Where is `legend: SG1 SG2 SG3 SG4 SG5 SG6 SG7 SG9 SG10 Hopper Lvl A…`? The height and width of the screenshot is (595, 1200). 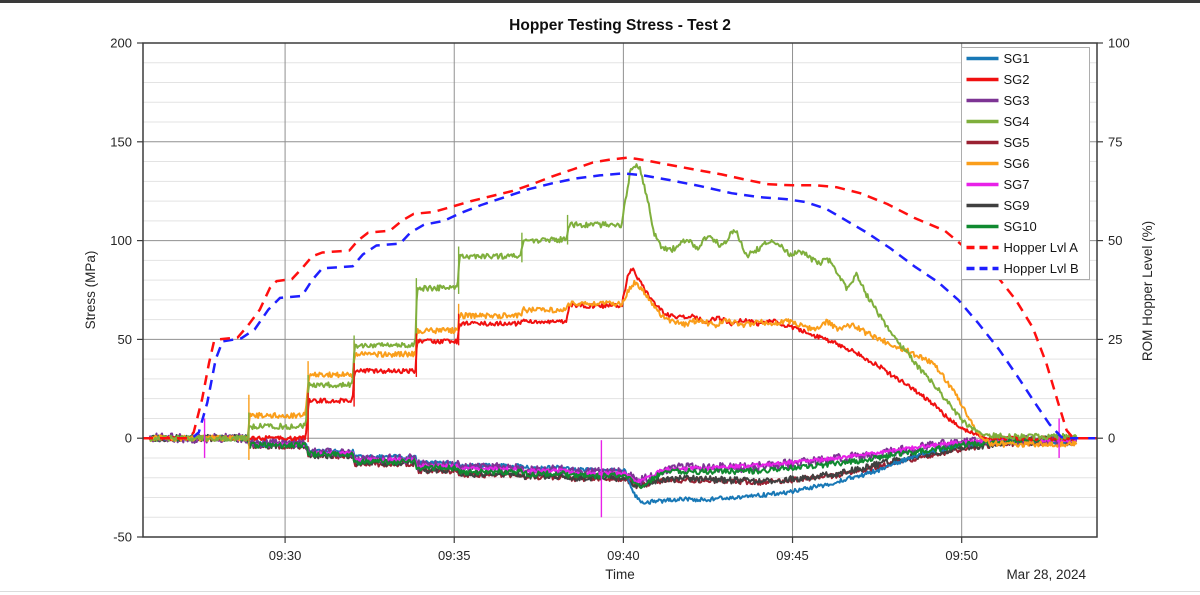
legend: SG1 SG2 SG3 SG4 SG5 SG6 SG7 SG9 SG10 Hopper Lvl A… is located at coordinates (1025, 163).